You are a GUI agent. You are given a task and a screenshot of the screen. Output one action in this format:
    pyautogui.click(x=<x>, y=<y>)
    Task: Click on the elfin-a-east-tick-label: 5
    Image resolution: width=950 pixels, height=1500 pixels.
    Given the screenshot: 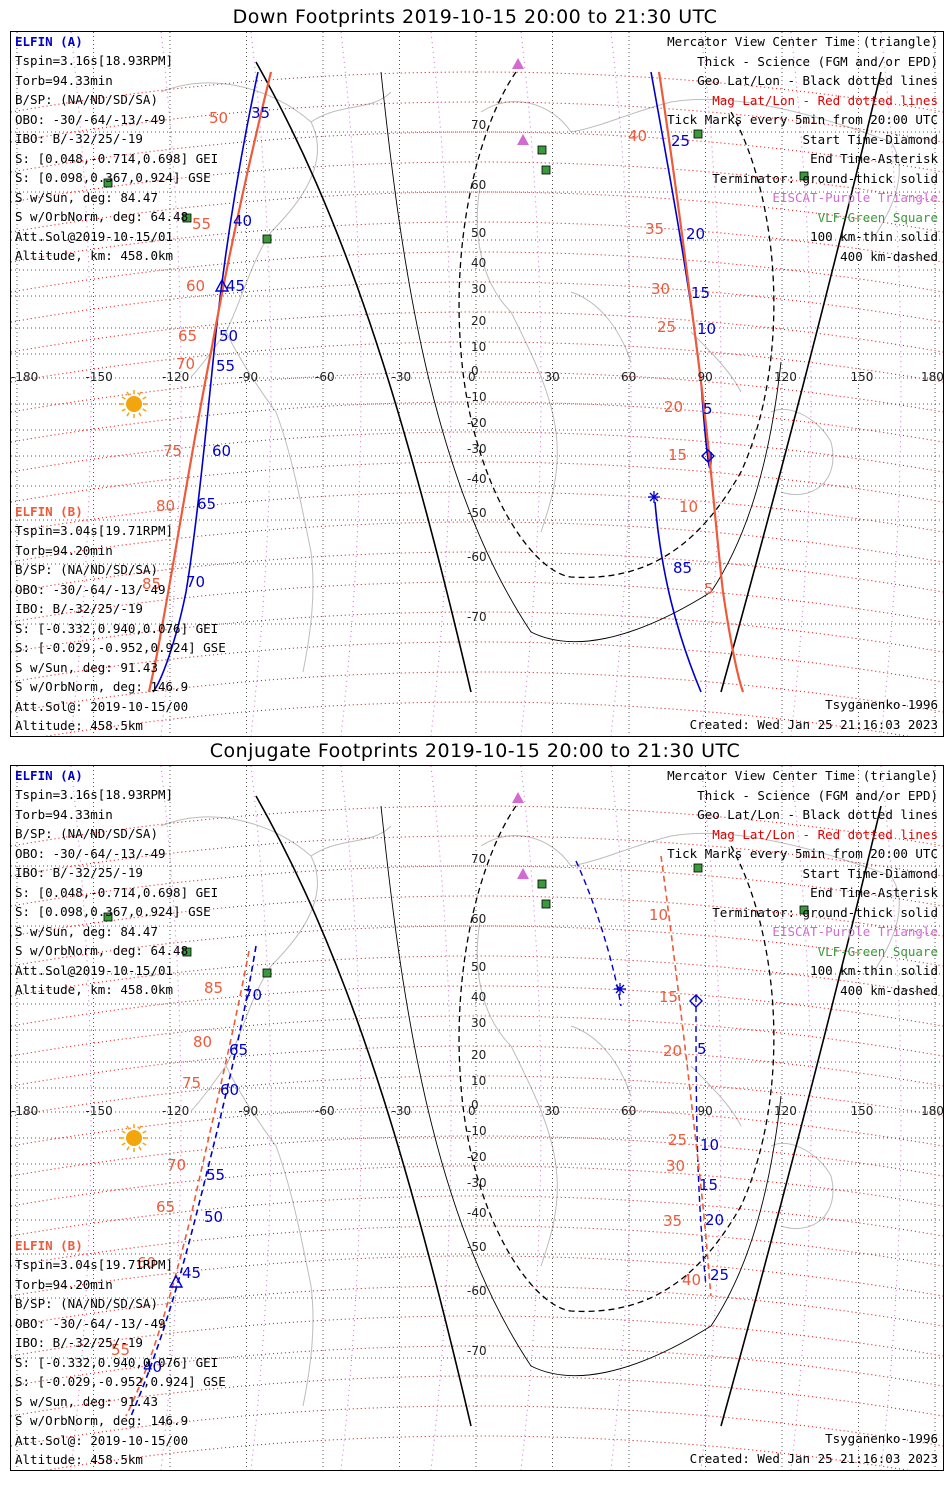 What is the action you would take?
    pyautogui.click(x=708, y=409)
    